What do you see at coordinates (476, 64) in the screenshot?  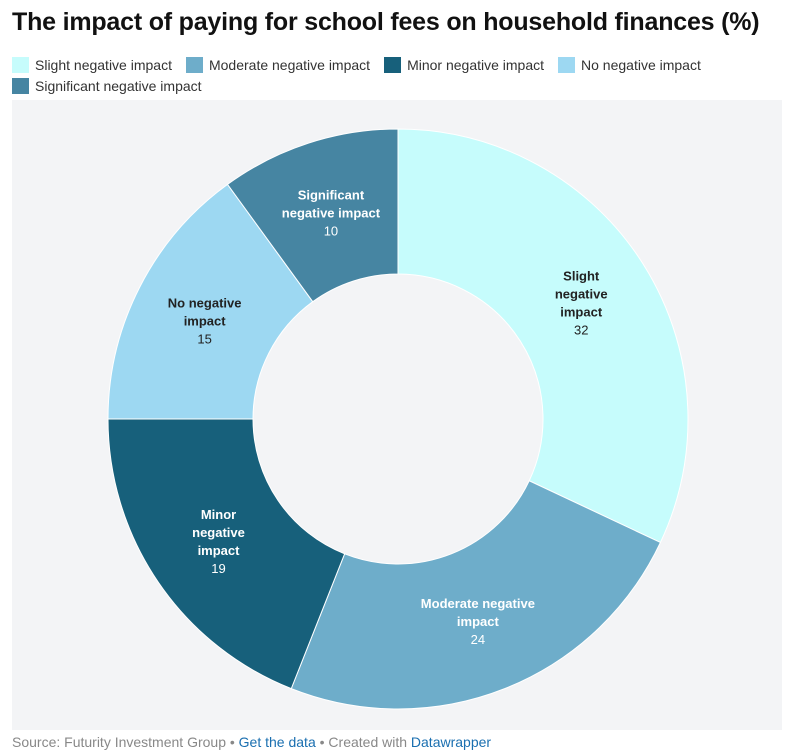 I see `legend-label: Minor negative impact` at bounding box center [476, 64].